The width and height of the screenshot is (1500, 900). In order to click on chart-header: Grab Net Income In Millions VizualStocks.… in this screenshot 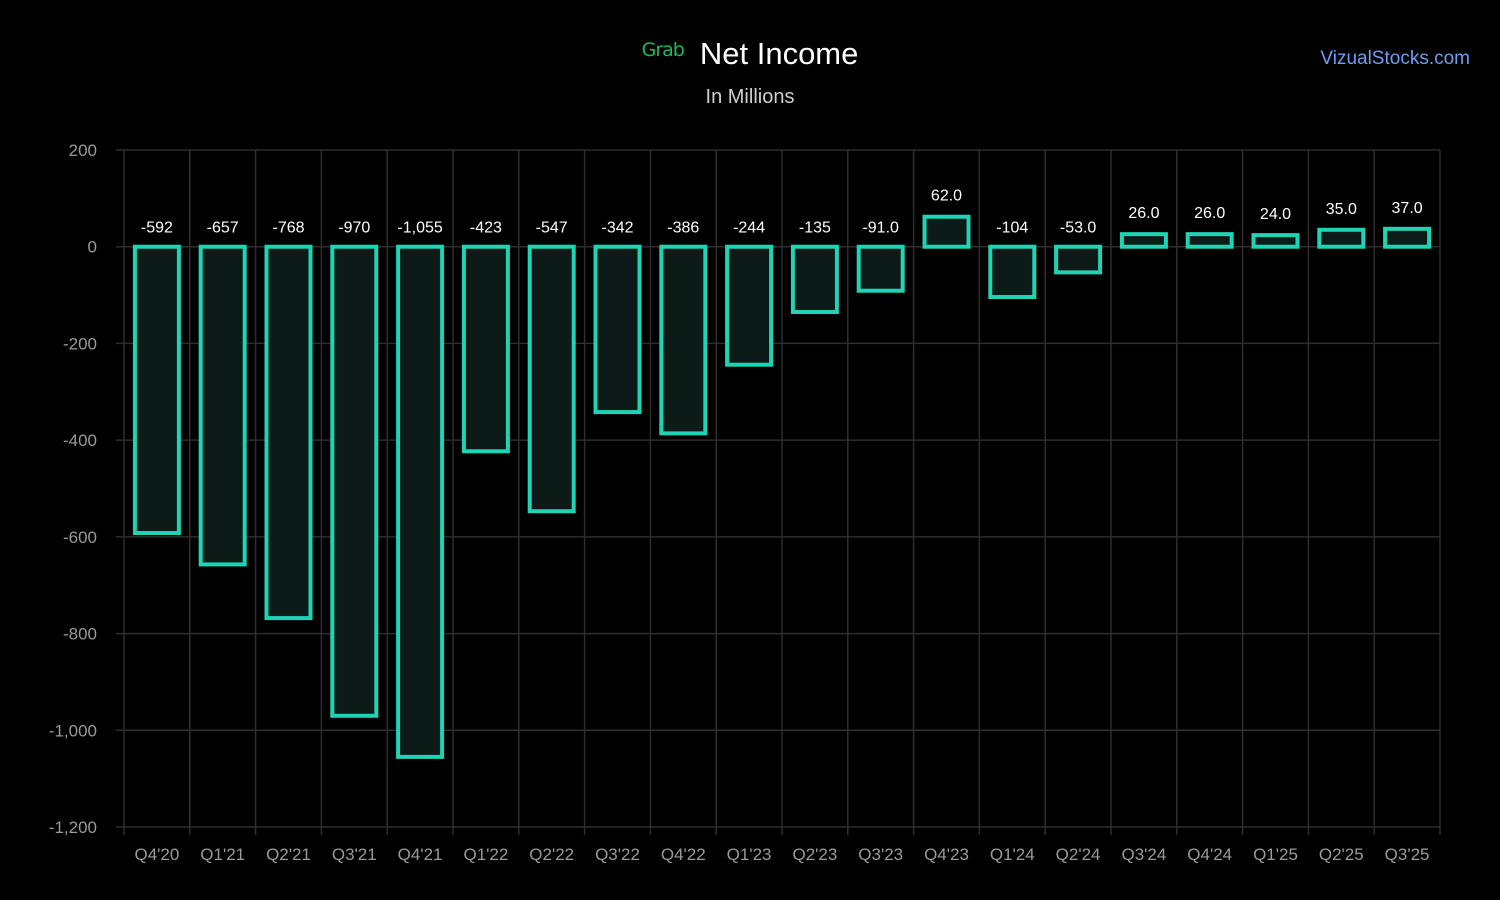, I will do `click(750, 60)`.